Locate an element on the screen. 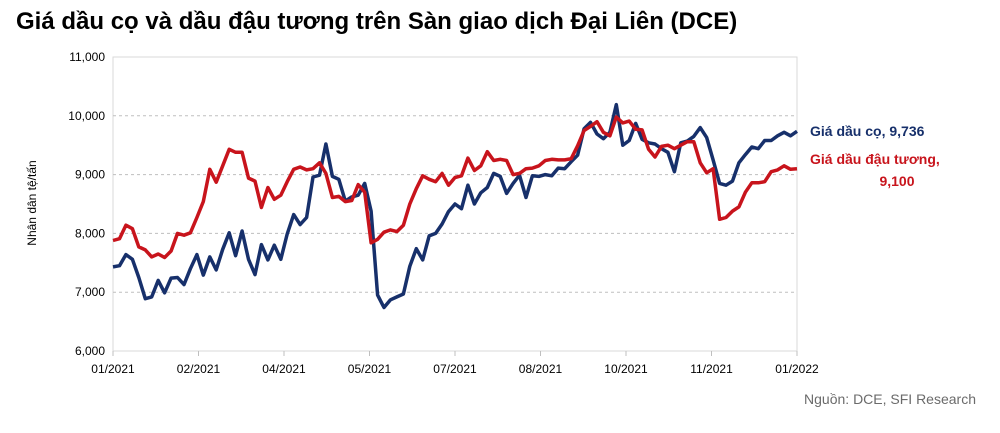 The image size is (1000, 433). x-tick-label: 02/2021 is located at coordinates (199, 369).